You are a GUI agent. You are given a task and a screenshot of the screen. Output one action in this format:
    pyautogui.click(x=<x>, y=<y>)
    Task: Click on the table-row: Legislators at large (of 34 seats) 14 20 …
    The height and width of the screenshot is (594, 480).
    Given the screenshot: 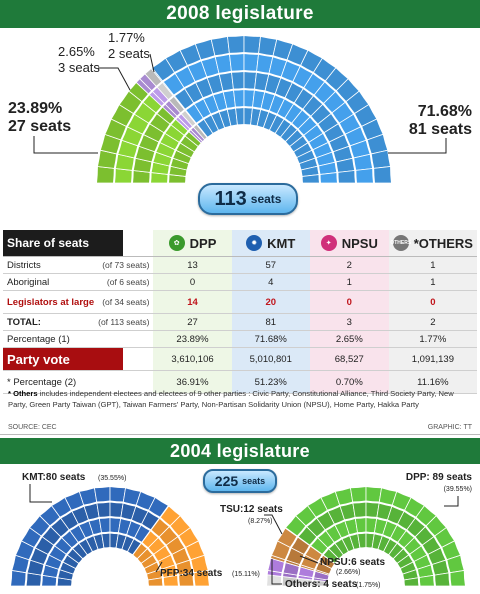 What is the action you would take?
    pyautogui.click(x=240, y=302)
    